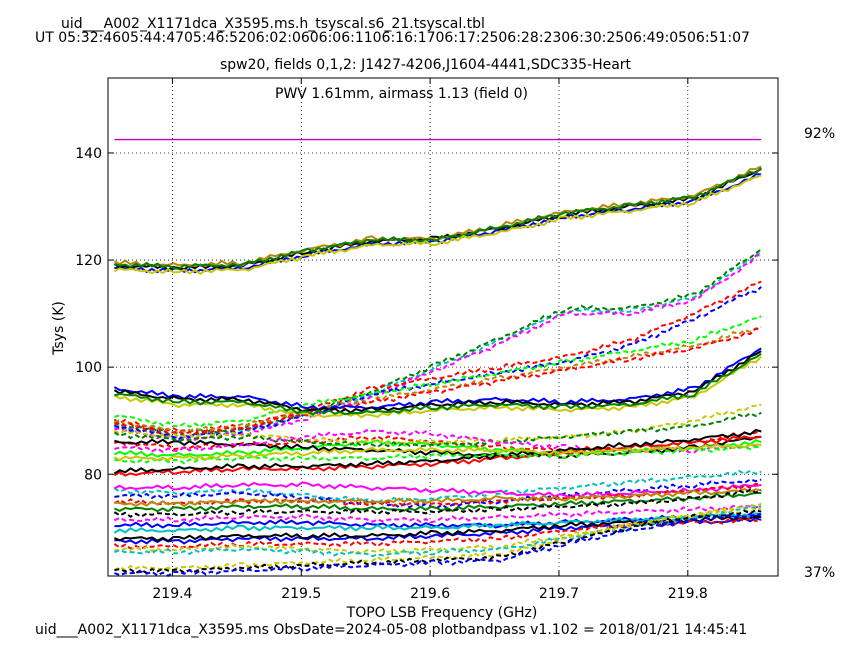 Image resolution: width=864 pixels, height=648 pixels. Describe the element at coordinates (88, 368) in the screenshot. I see `y-tick-label: 100` at that location.